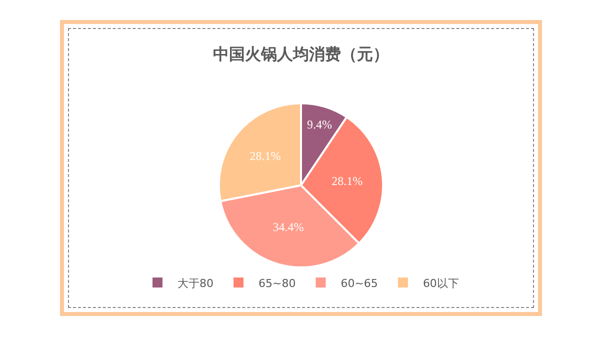 This screenshot has height=338, width=600. I want to click on legend-label: 60以下, so click(440, 283).